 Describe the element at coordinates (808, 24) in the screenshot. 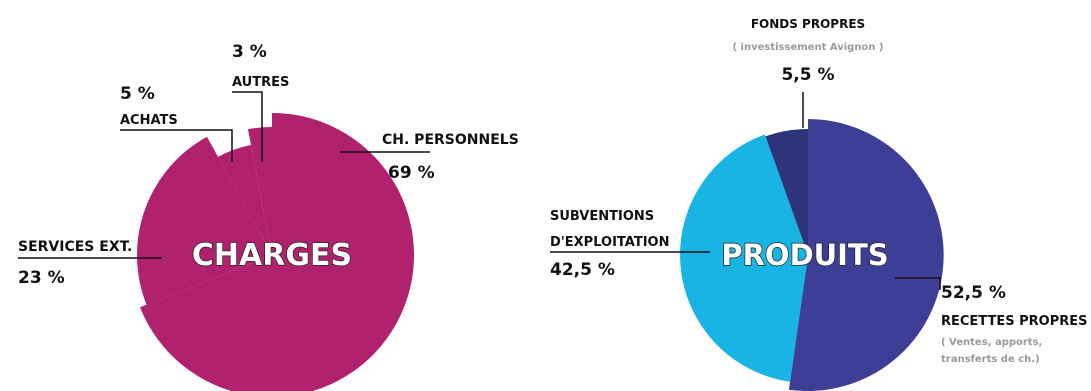

I see `label-fonds-name: FONDS PROPRES` at that location.